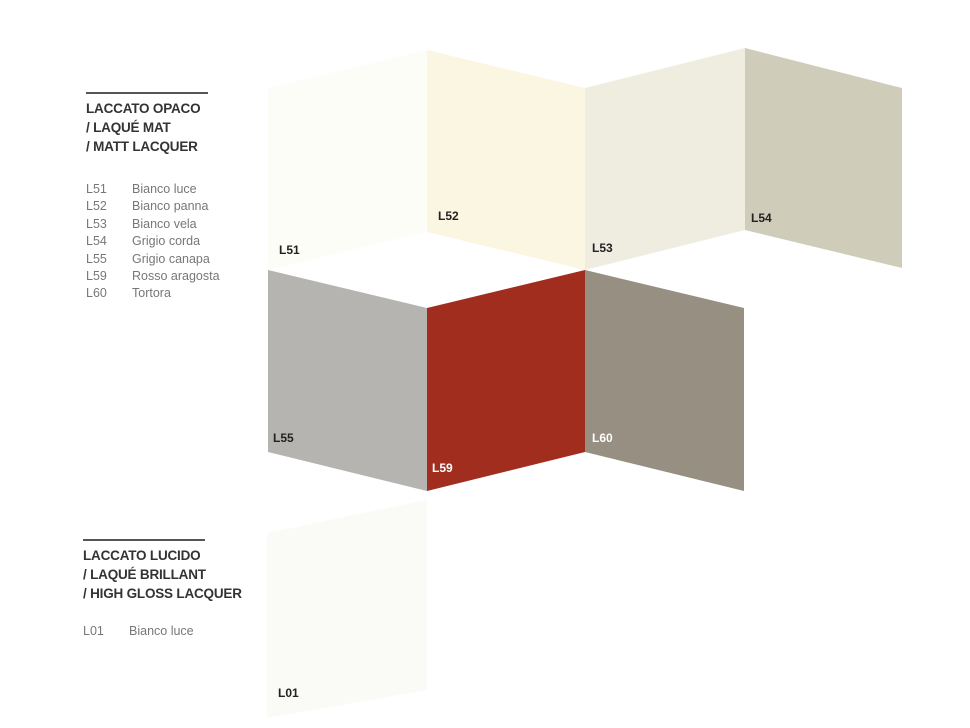 The image size is (970, 728). Describe the element at coordinates (142, 555) in the screenshot. I see `title-line: LACCATO LUCIDO` at that location.